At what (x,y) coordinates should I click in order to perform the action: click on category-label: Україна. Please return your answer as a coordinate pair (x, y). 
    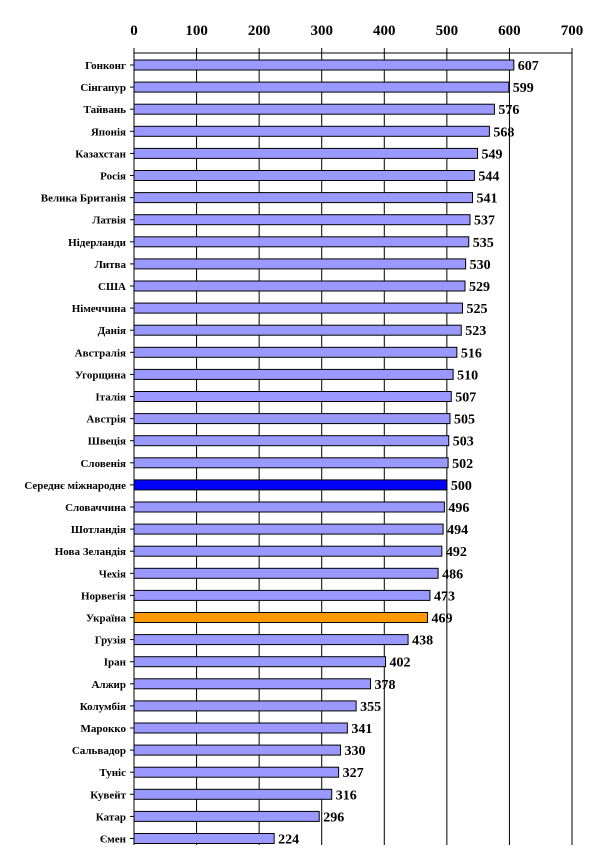
    Looking at the image, I should click on (106, 619).